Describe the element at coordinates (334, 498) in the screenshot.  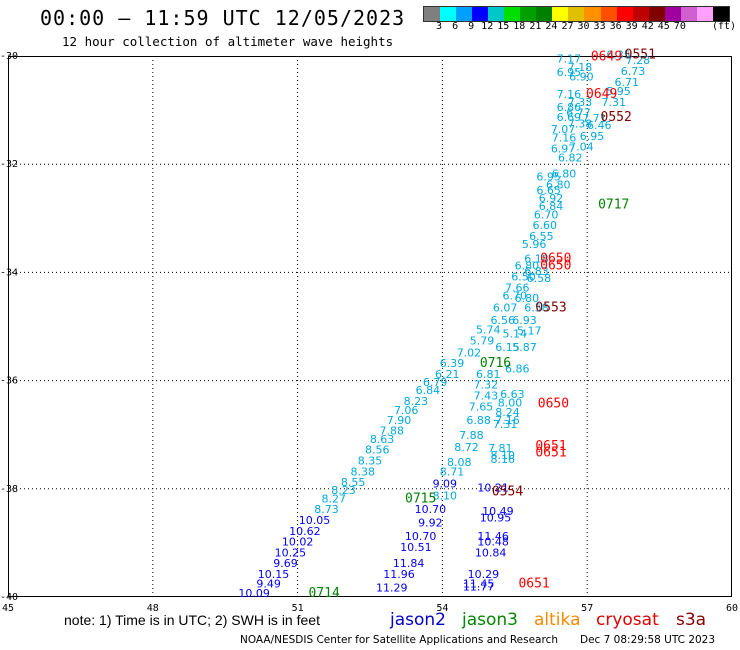
I see `wave-height-label: 8.27` at that location.